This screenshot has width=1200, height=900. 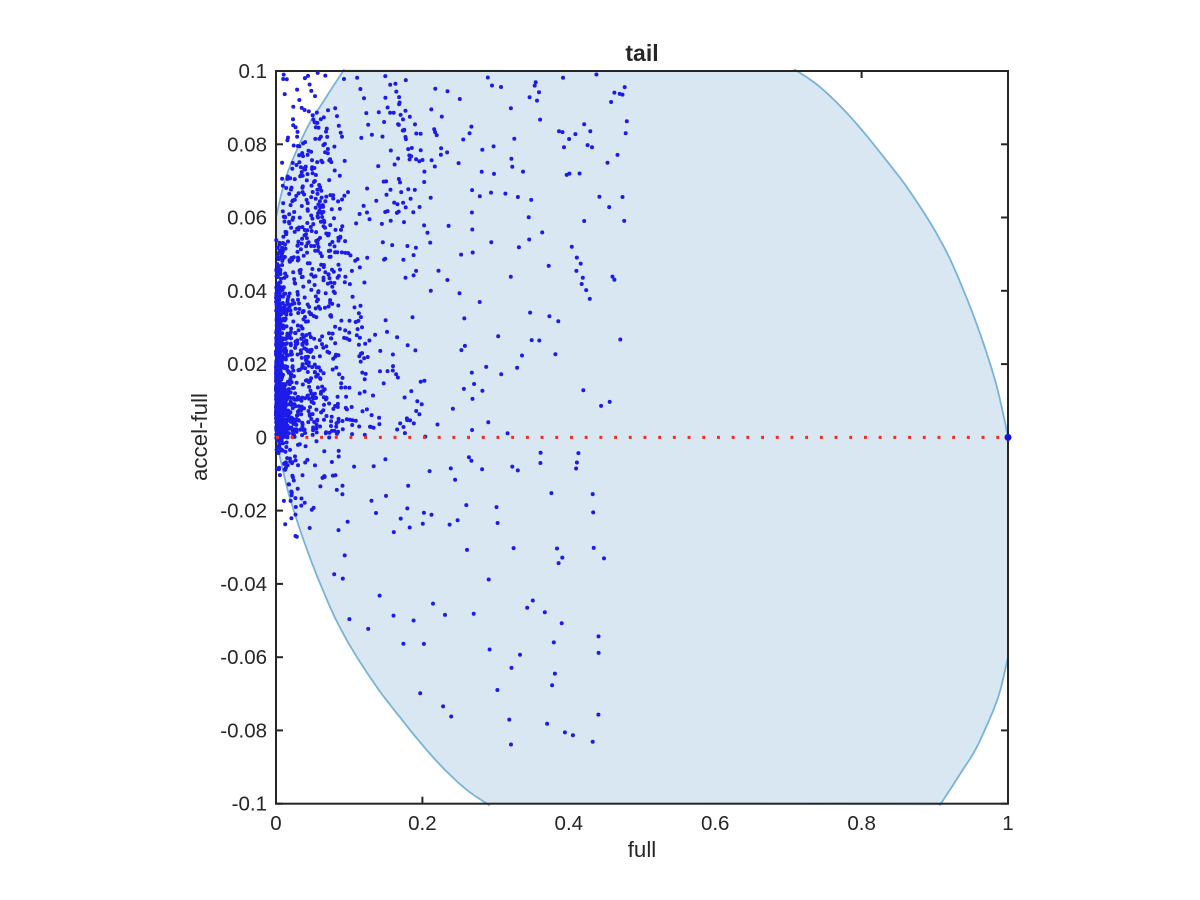 I want to click on svg-text: -0.08, so click(x=243, y=730).